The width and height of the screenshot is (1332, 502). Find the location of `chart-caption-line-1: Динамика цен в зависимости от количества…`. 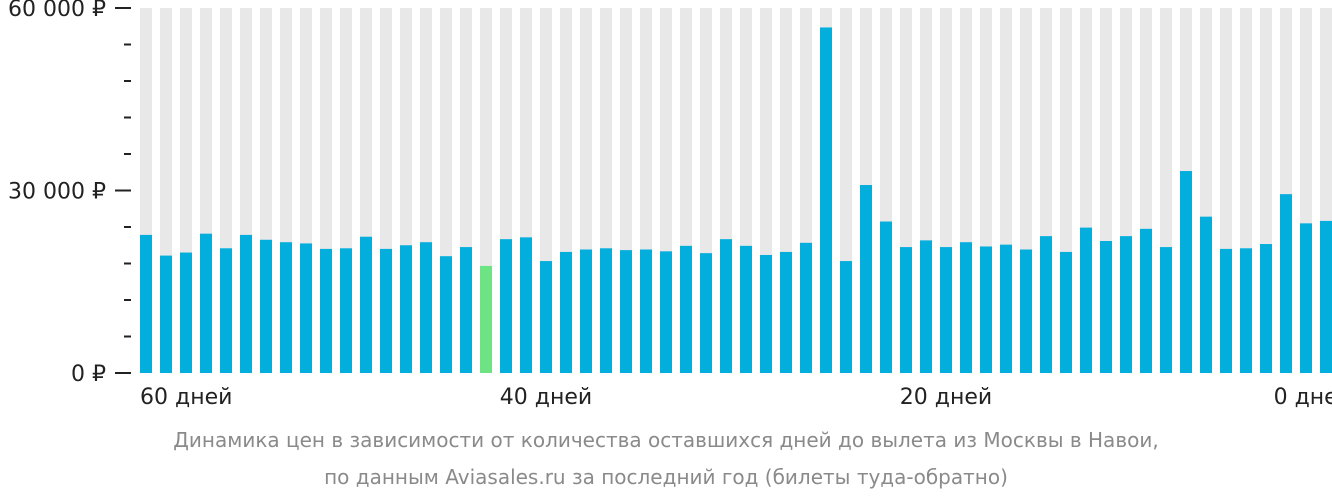

chart-caption-line-1: Динамика цен в зависимости от количества… is located at coordinates (666, 440).